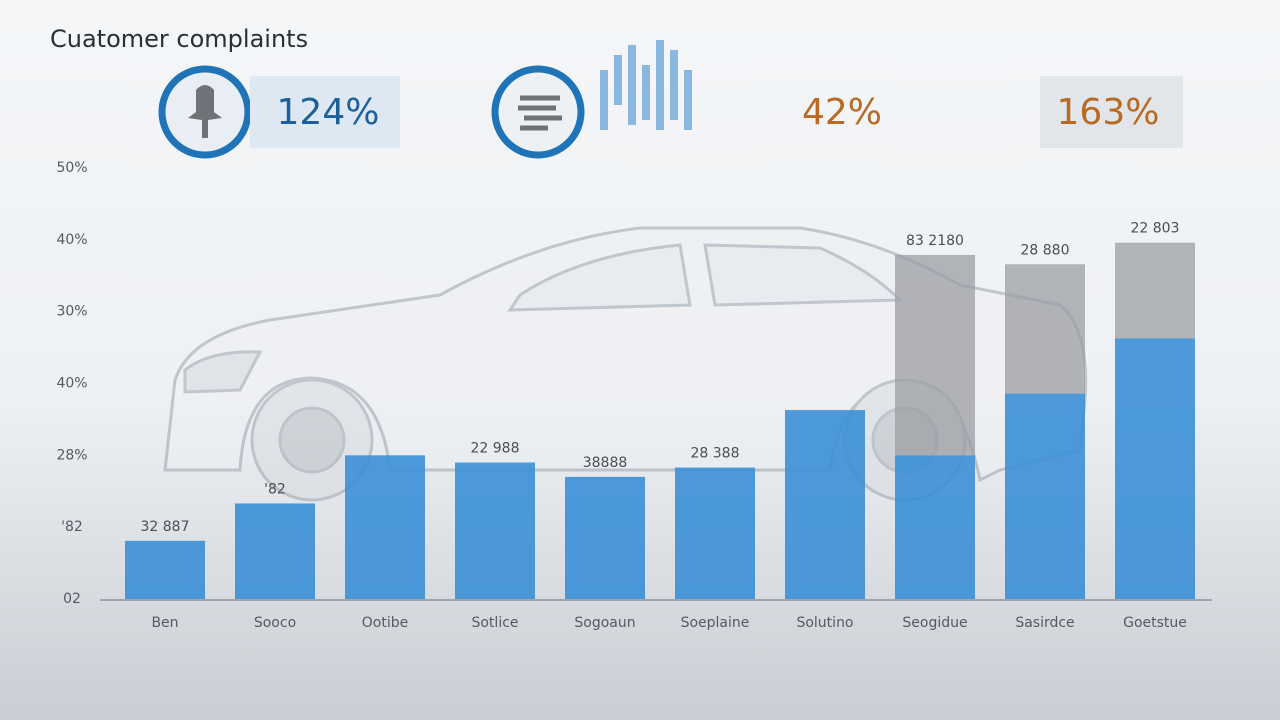 This screenshot has width=1280, height=720. What do you see at coordinates (179, 39) in the screenshot?
I see `chart-title: Cuatomer complaints` at bounding box center [179, 39].